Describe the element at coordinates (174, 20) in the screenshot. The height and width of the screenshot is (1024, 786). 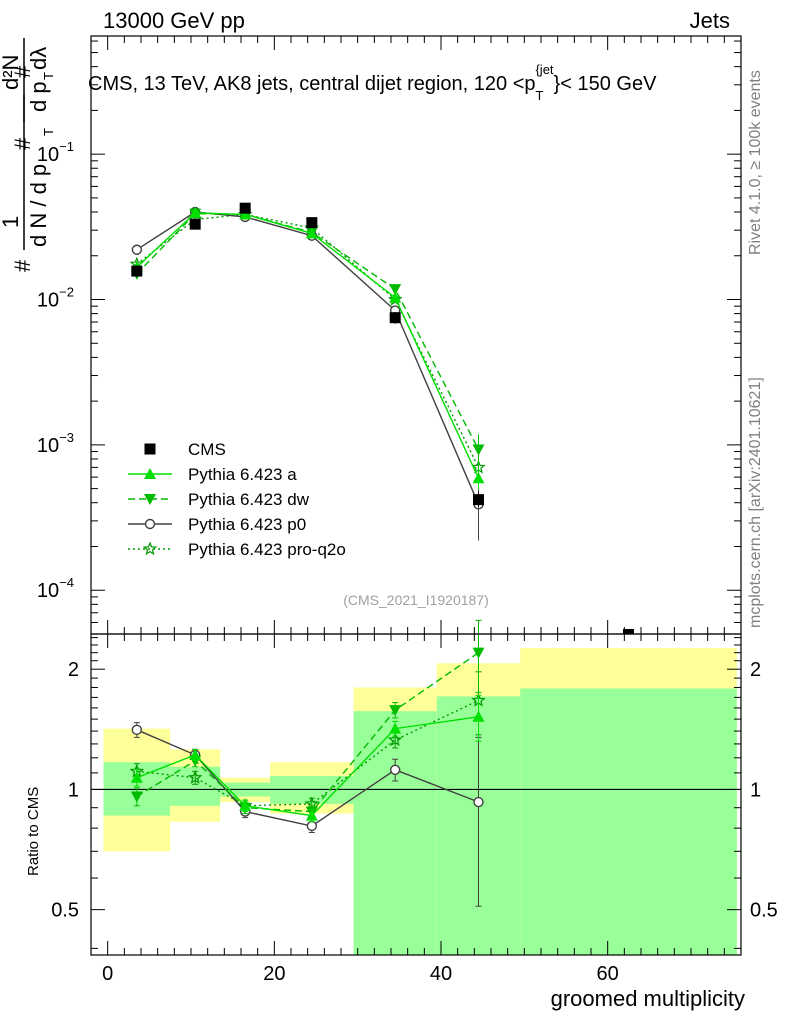
I see `header-left: 13000 GeV pp` at that location.